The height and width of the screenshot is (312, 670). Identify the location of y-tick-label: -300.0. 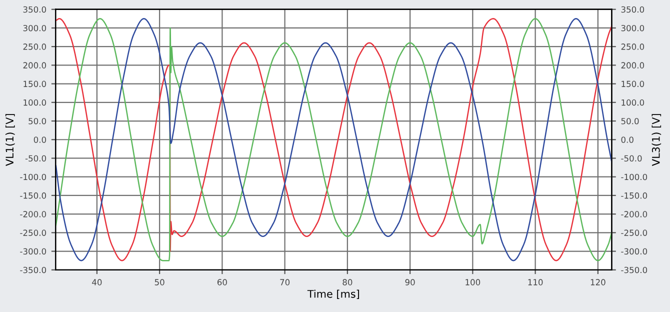
(33, 251).